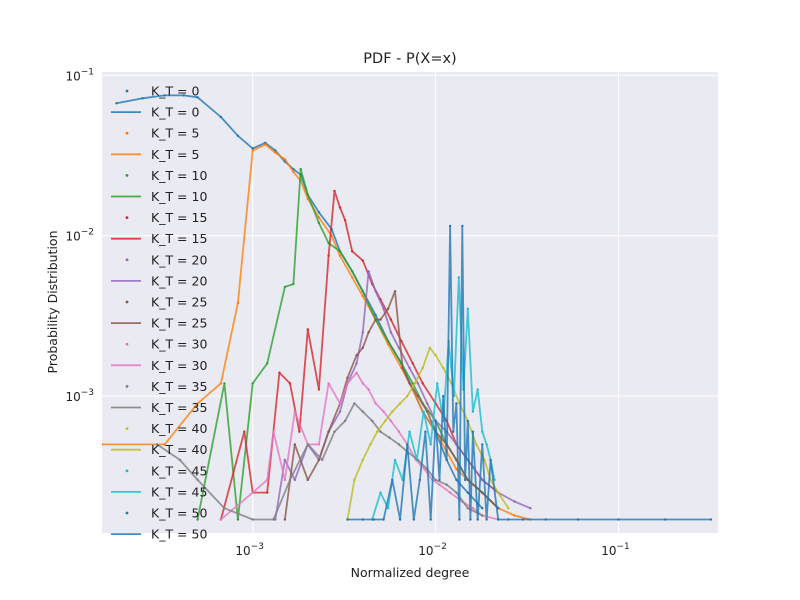 Image resolution: width=800 pixels, height=600 pixels. I want to click on series-line, so click(433, 398).